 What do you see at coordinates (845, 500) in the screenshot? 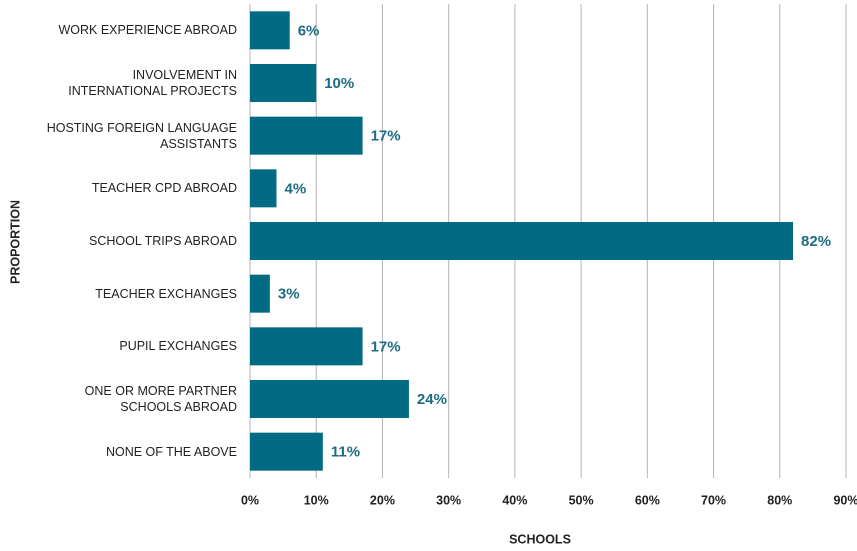
I see `x-tick-label: 90%` at bounding box center [845, 500].